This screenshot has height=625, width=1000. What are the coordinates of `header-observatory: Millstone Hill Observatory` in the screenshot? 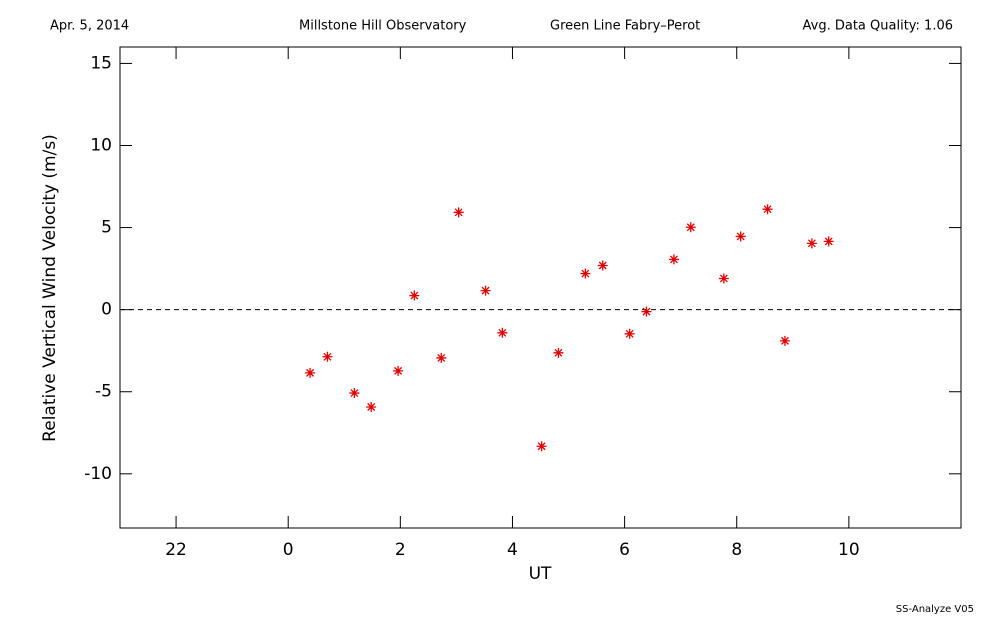 It's located at (383, 26).